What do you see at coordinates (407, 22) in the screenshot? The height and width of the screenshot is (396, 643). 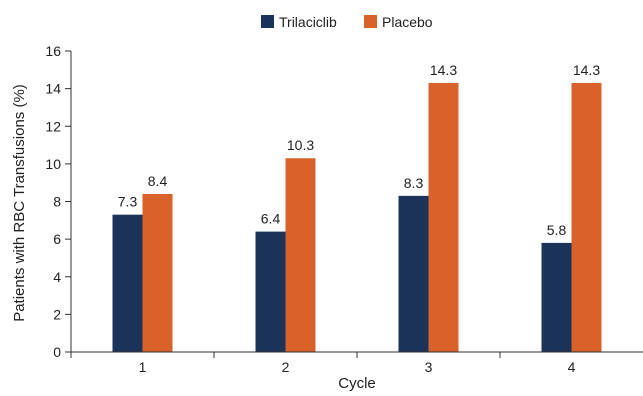 I see `legend-label-placebo: Placebo` at bounding box center [407, 22].